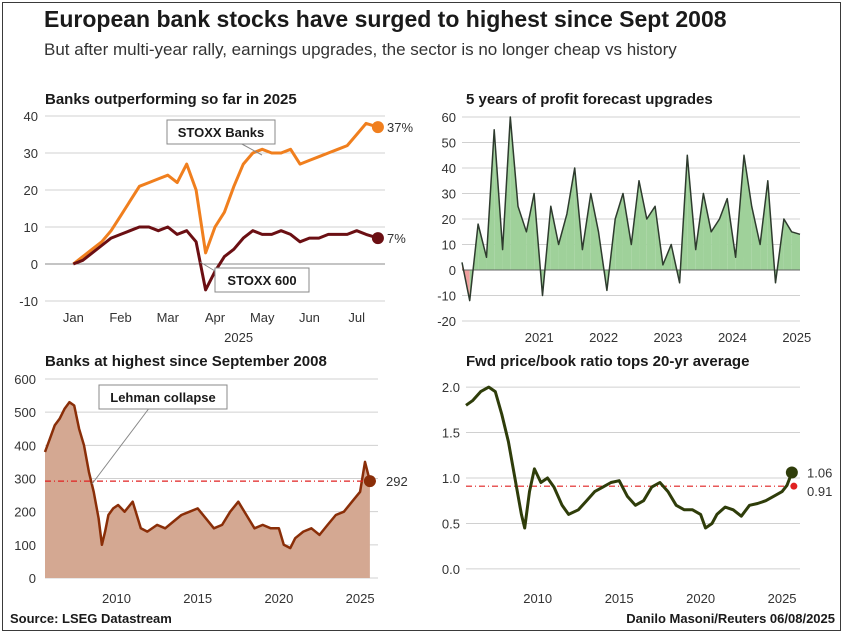 The image size is (845, 635). What do you see at coordinates (25, 545) in the screenshot?
I see `y-tick-label: 100` at bounding box center [25, 545].